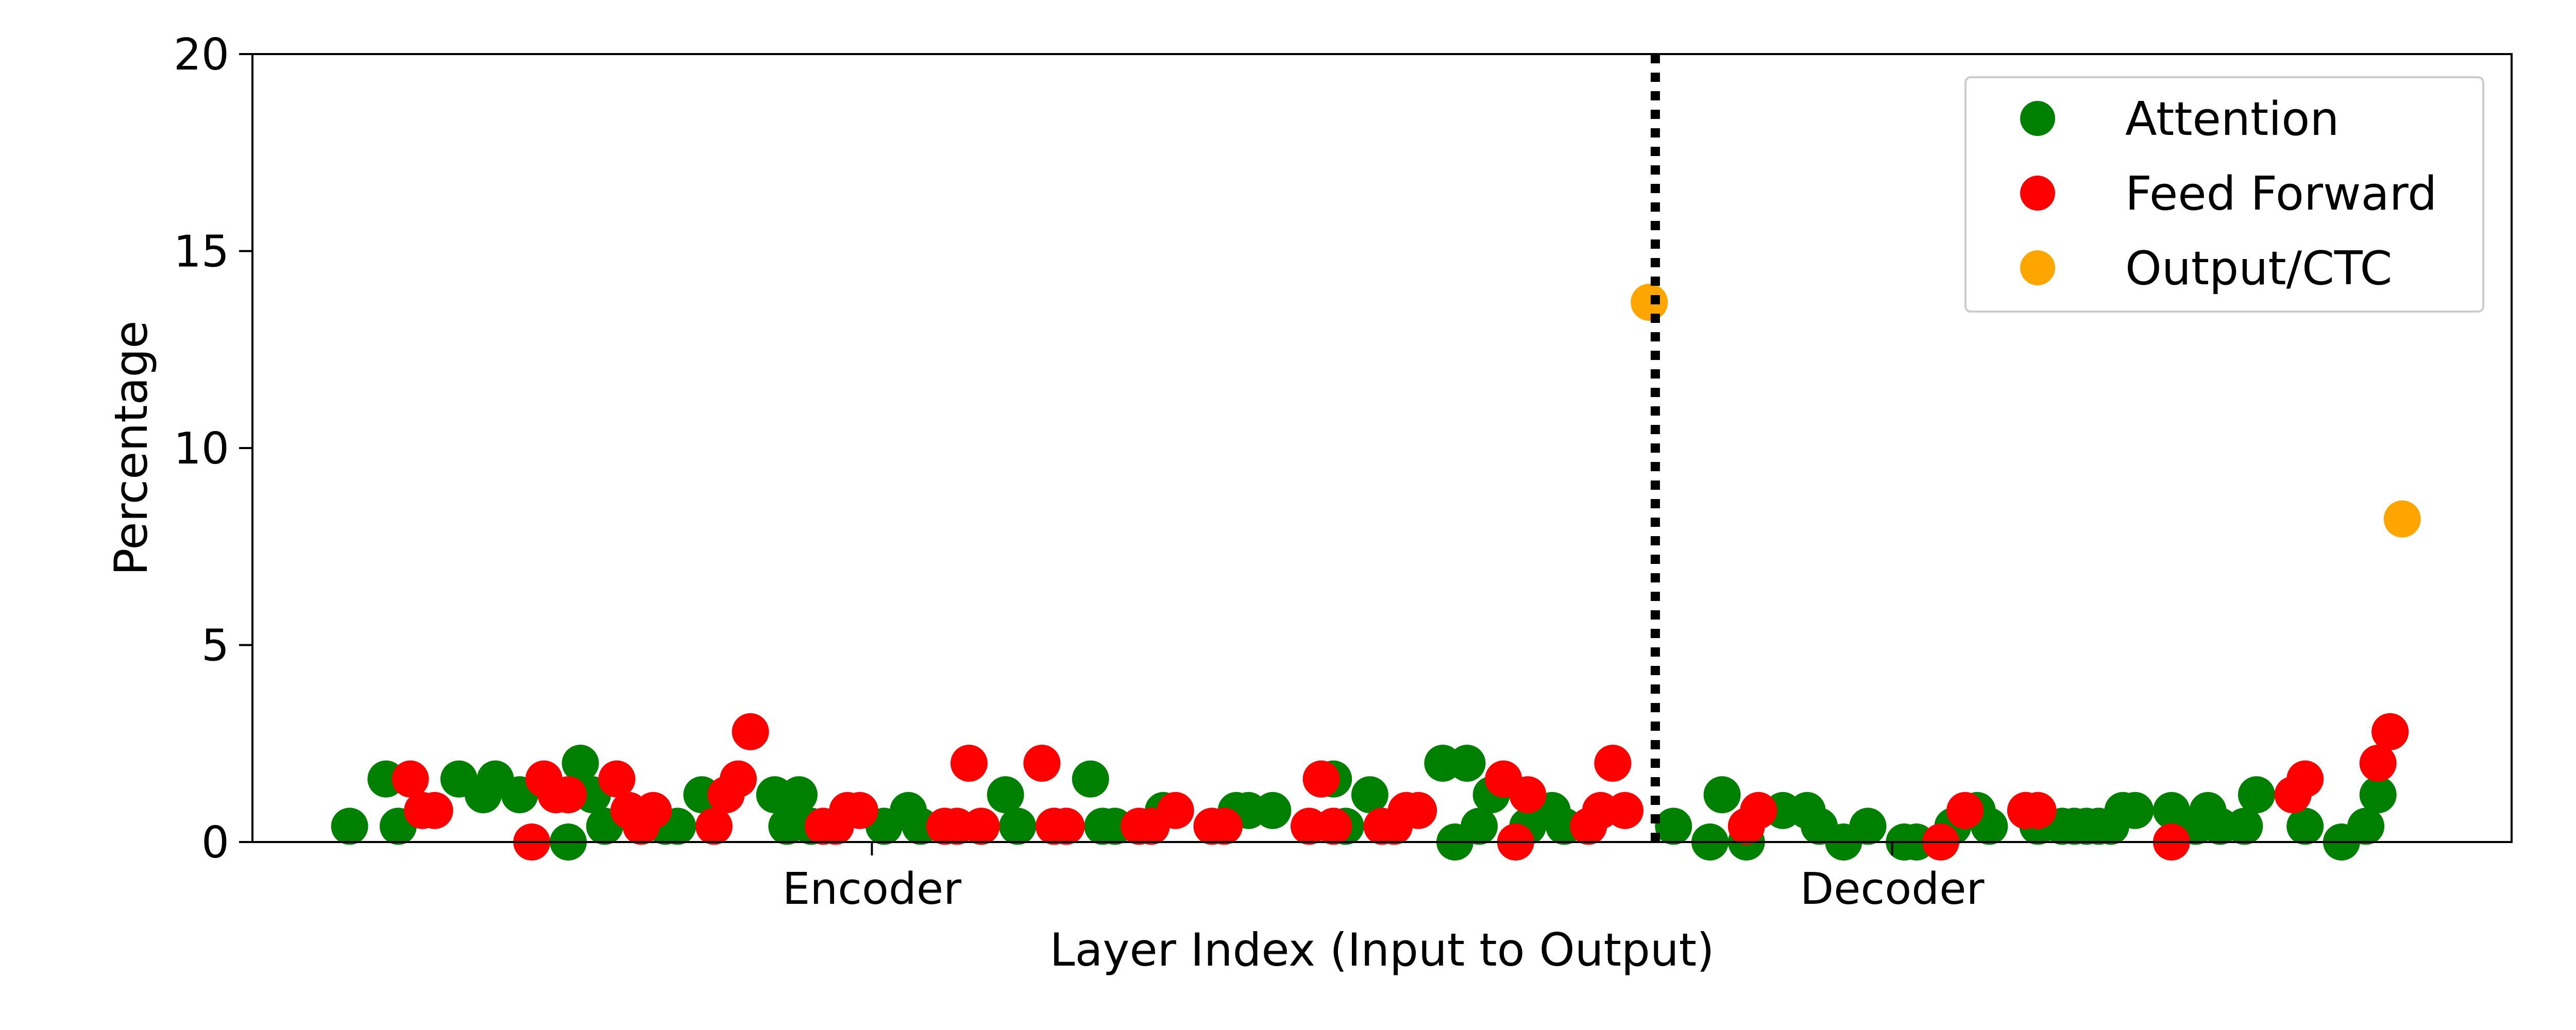 Image resolution: width=2576 pixels, height=1030 pixels. Describe the element at coordinates (2258, 269) in the screenshot. I see `legend-label: Output/CTC` at that location.